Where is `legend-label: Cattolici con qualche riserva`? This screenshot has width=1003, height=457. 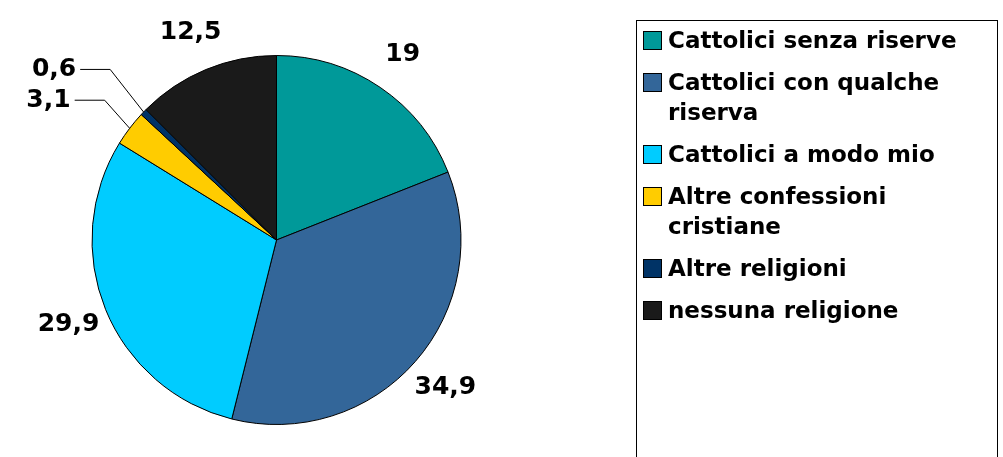 legend-label: Cattolici con qualche riserva is located at coordinates (804, 97).